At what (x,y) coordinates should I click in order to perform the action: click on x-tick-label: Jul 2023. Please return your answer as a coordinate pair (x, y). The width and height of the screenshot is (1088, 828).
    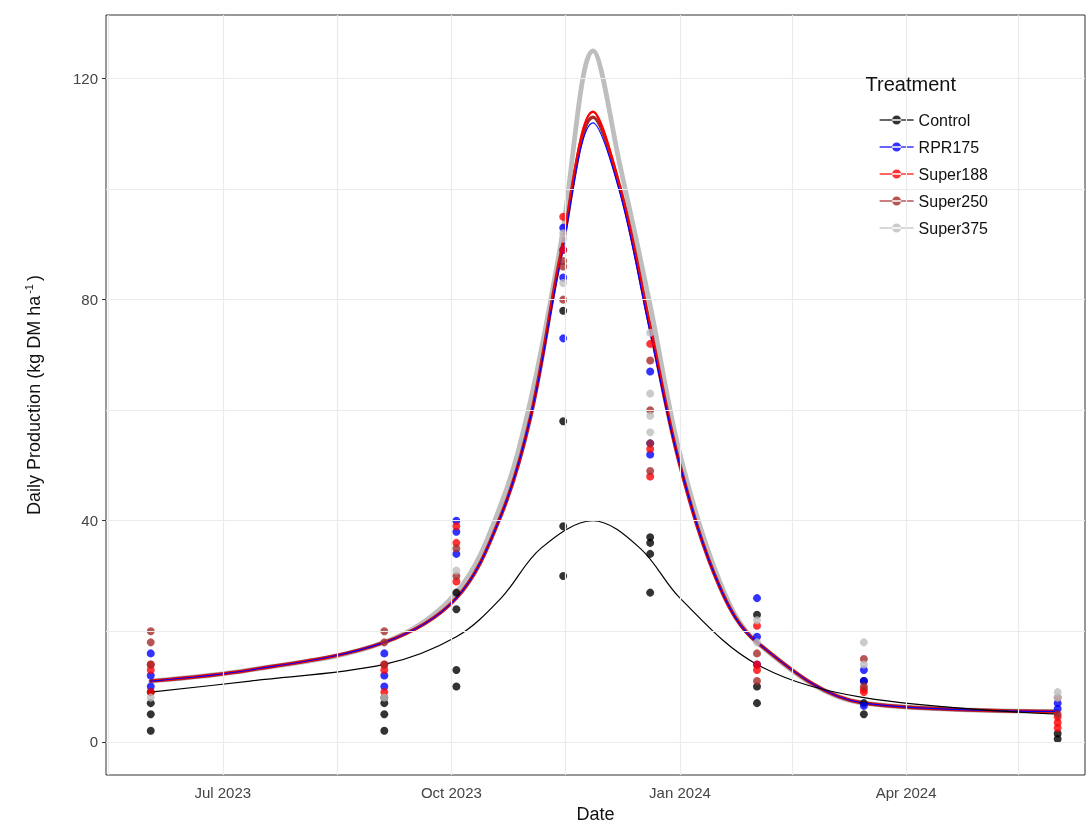
    Looking at the image, I should click on (223, 792).